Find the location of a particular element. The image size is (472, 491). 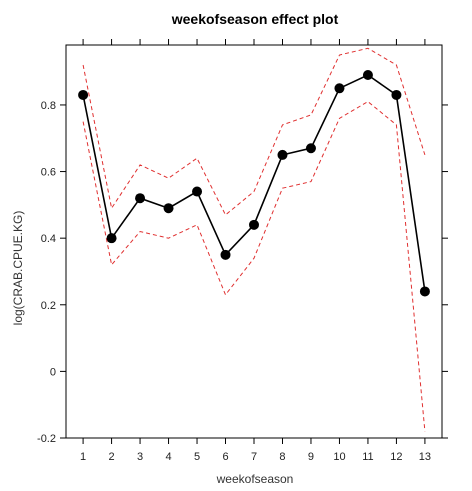

y-tick-label: 0.8 is located at coordinates (48, 106).